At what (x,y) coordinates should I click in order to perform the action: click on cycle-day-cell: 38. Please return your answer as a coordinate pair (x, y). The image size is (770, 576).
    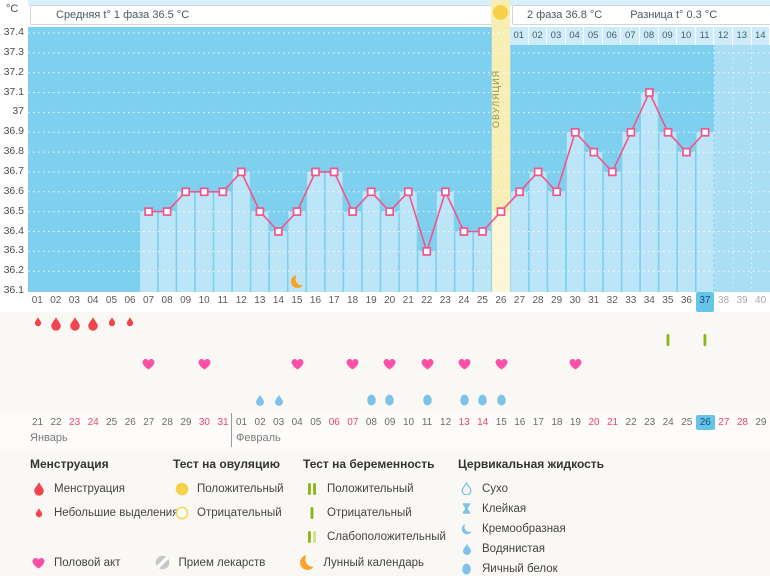
    Looking at the image, I should click on (723, 300).